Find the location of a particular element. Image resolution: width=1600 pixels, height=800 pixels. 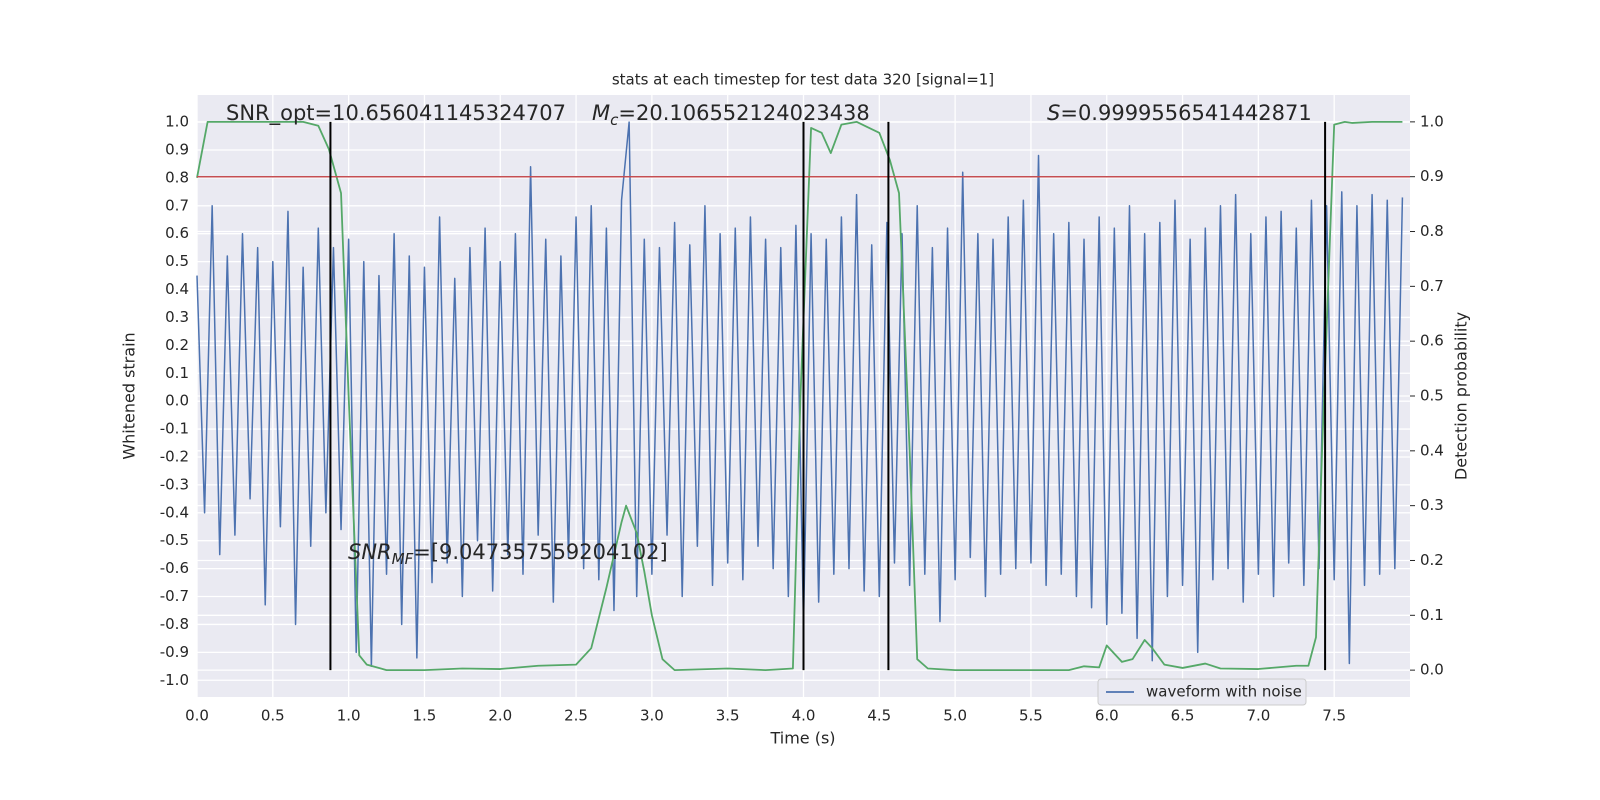

annotation-part: SNR_opt=10.656041145324707 is located at coordinates (396, 113).